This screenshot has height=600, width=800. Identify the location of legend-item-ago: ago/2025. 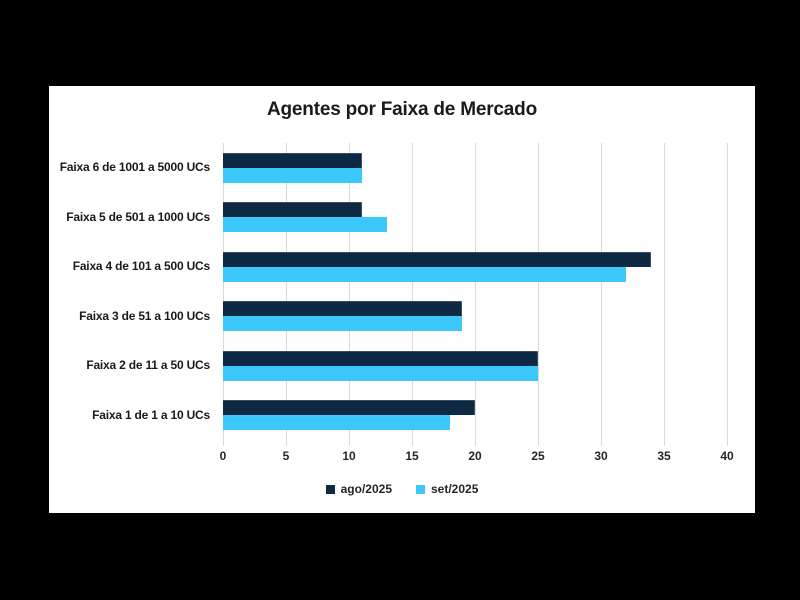
(358, 489).